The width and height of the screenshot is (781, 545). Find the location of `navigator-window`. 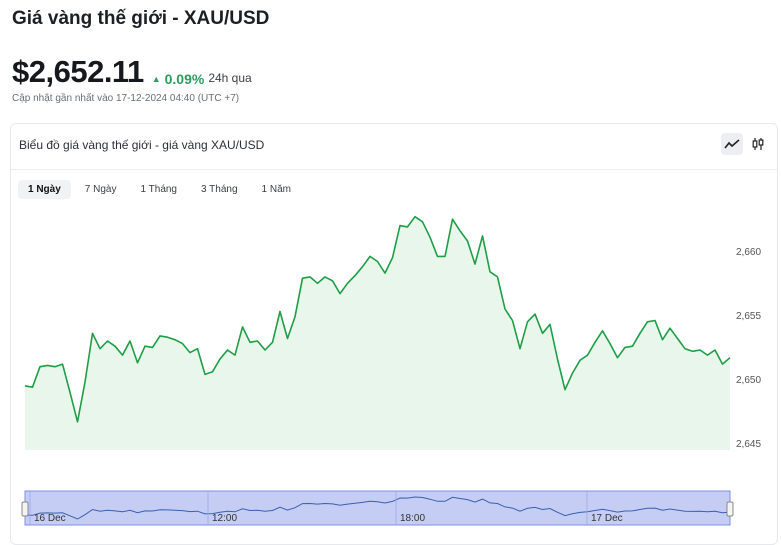

navigator-window is located at coordinates (377, 508).